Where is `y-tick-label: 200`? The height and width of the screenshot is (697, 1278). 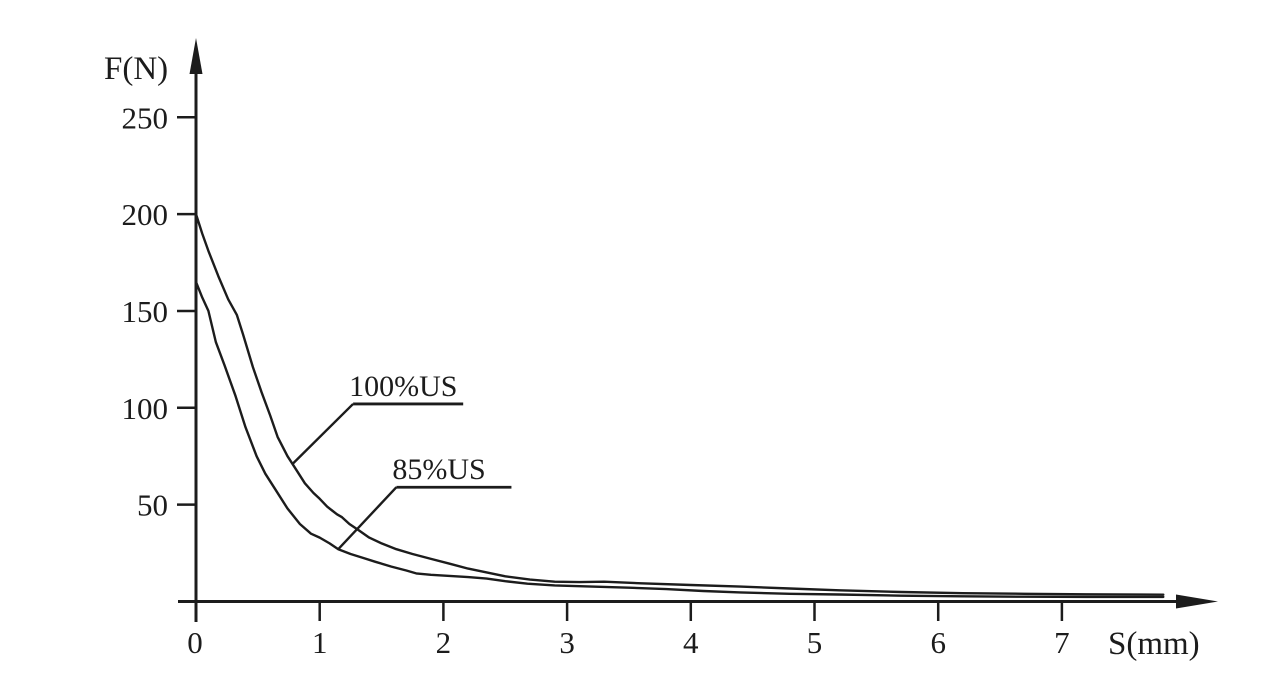
y-tick-label: 200 is located at coordinates (145, 214).